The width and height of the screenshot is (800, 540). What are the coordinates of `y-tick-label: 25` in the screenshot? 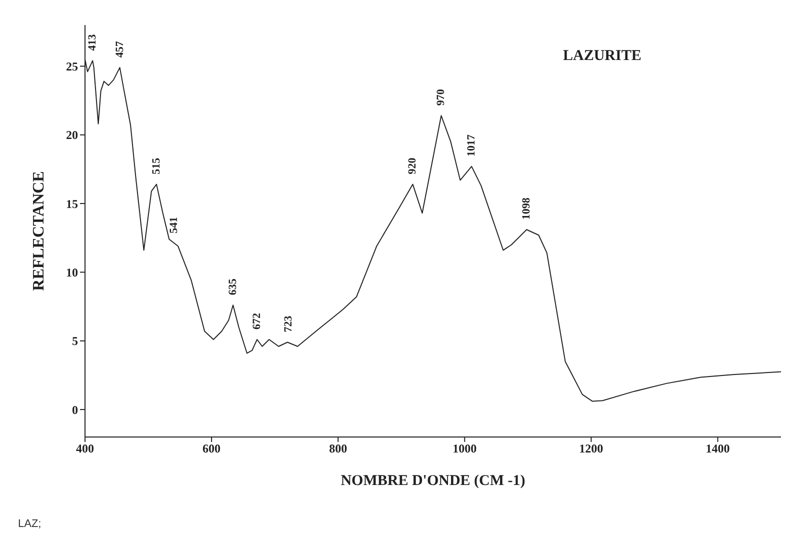 It's located at (72, 66).